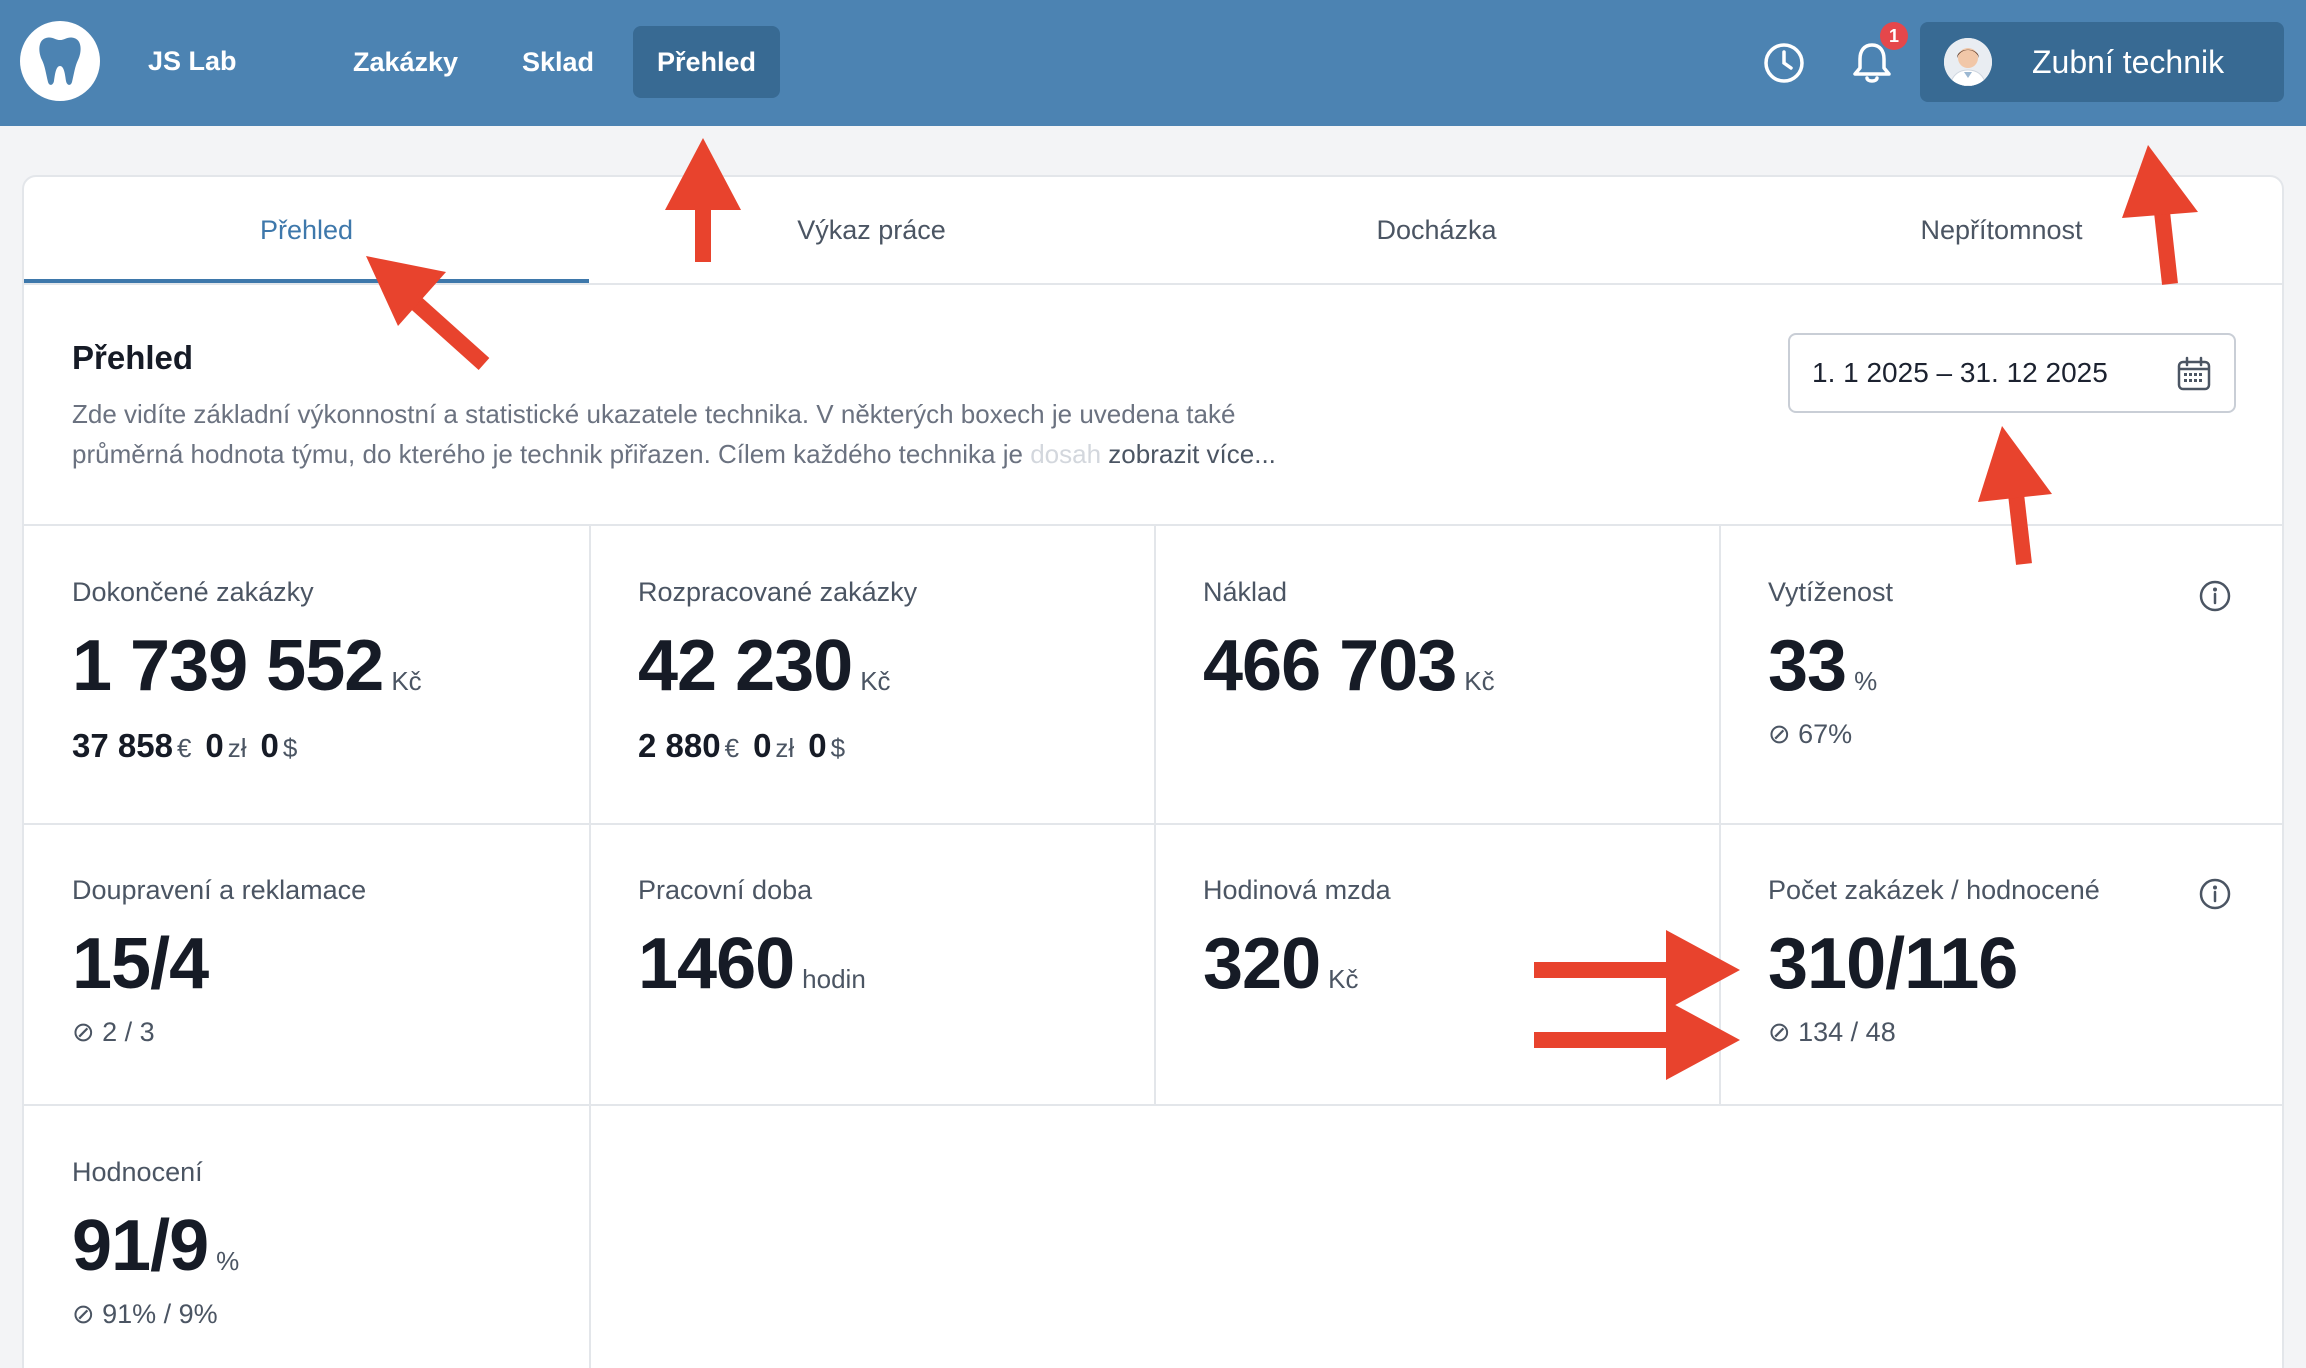  I want to click on tooth-logo-icon, so click(60, 61).